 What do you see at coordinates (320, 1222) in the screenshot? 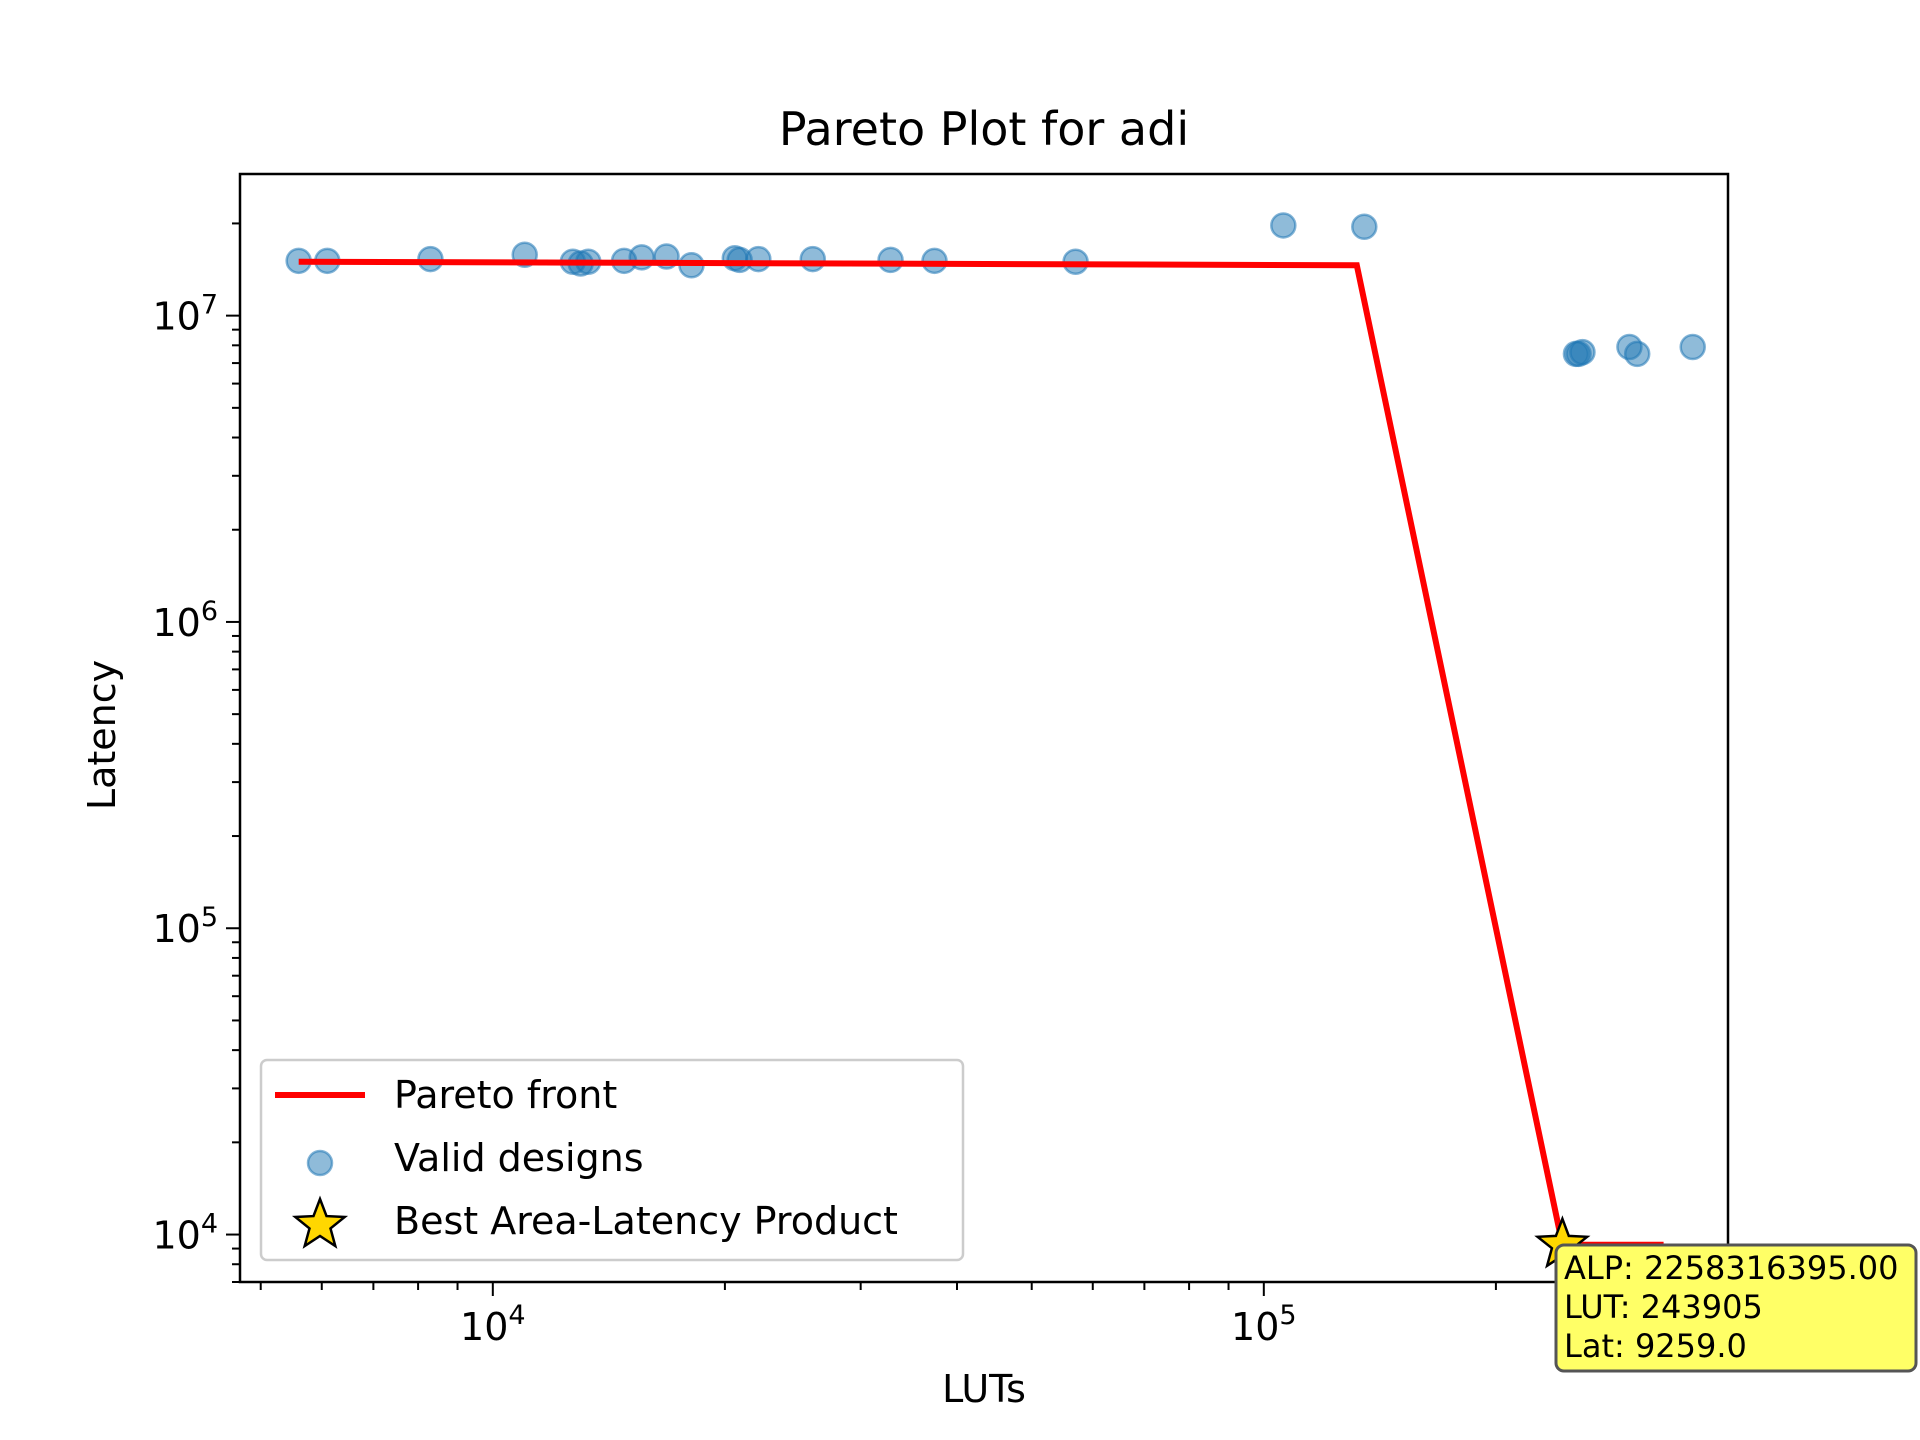
I see `legend-star-swatch` at bounding box center [320, 1222].